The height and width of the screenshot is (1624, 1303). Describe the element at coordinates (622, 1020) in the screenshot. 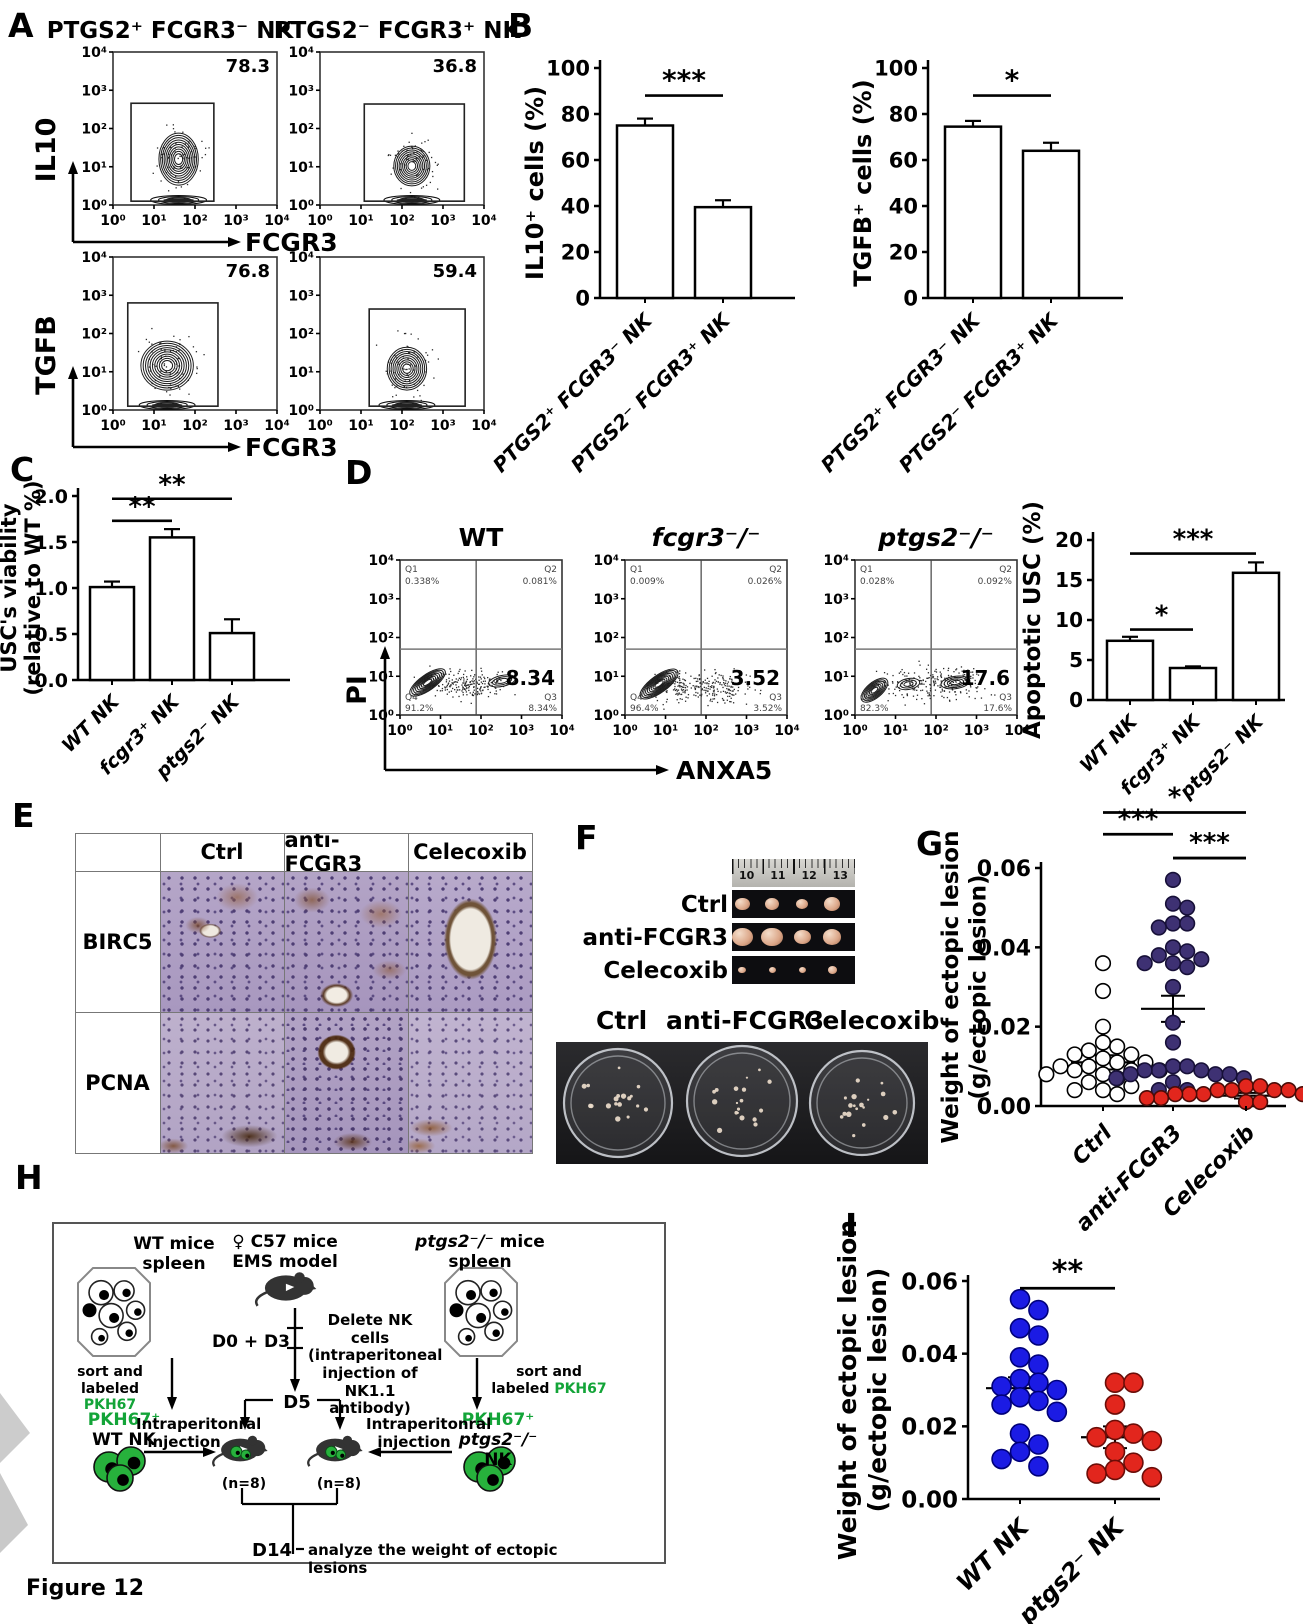

I see `dish-label-ctrl: Ctrl` at that location.